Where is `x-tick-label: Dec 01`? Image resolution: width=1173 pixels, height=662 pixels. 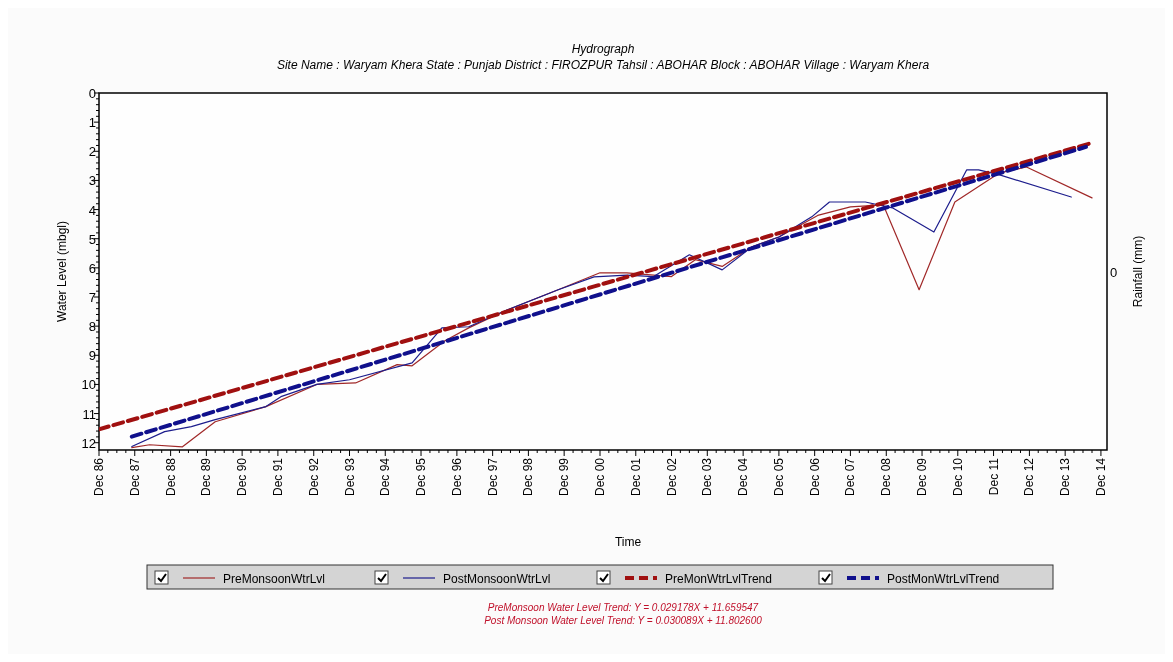 x-tick-label: Dec 01 is located at coordinates (635, 477).